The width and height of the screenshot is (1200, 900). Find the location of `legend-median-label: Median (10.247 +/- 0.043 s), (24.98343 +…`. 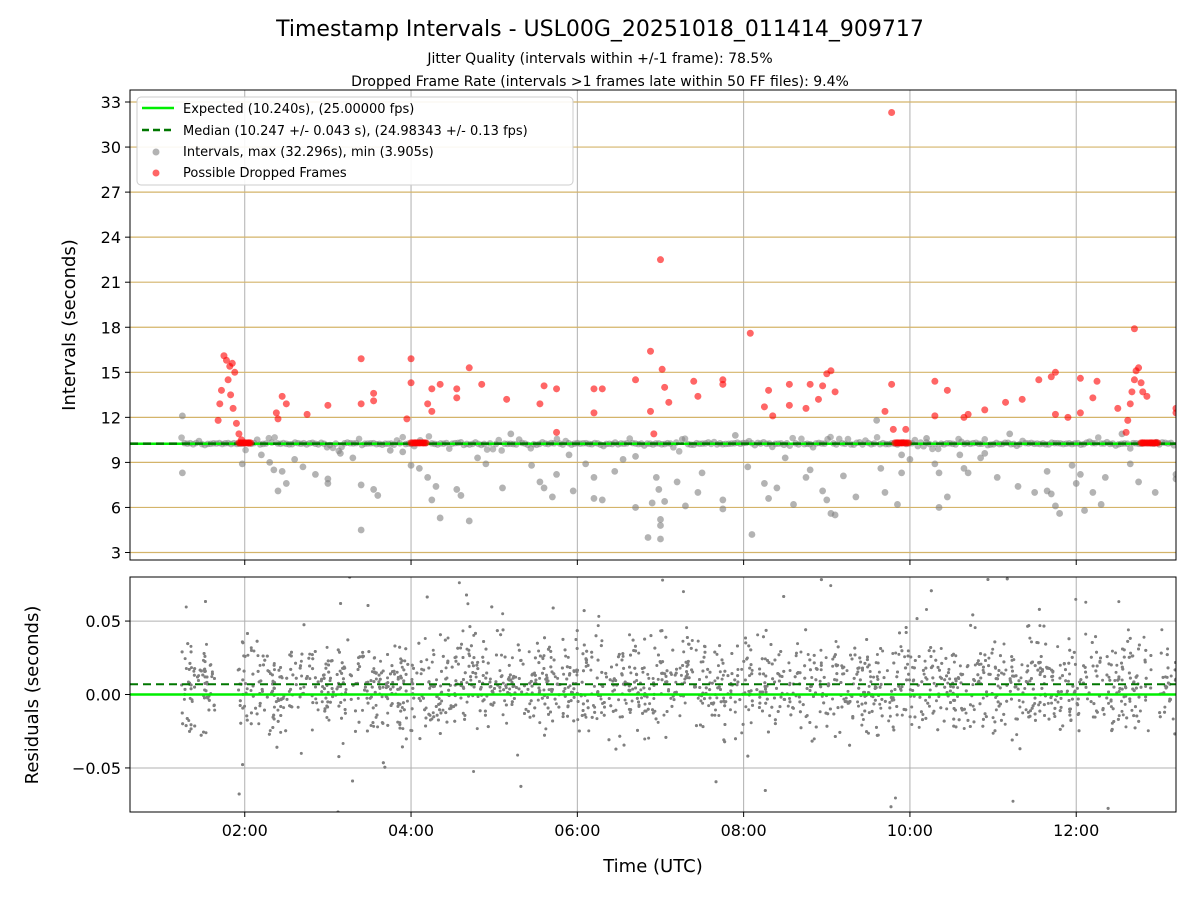

legend-median-label: Median (10.247 +/- 0.043 s), (24.98343 +… is located at coordinates (355, 131).